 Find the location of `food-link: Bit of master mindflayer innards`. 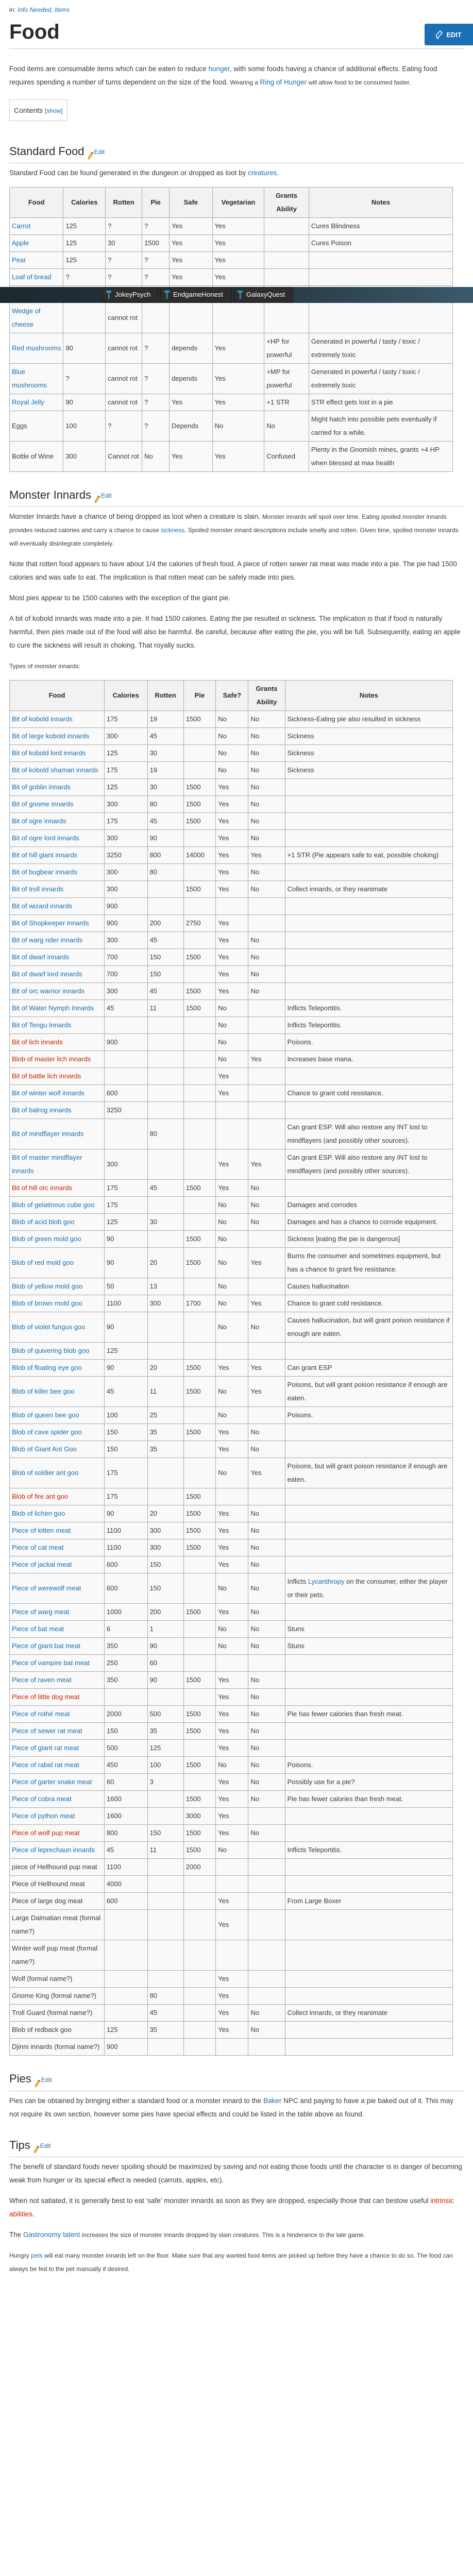

food-link: Bit of master mindflayer innards is located at coordinates (47, 1164).